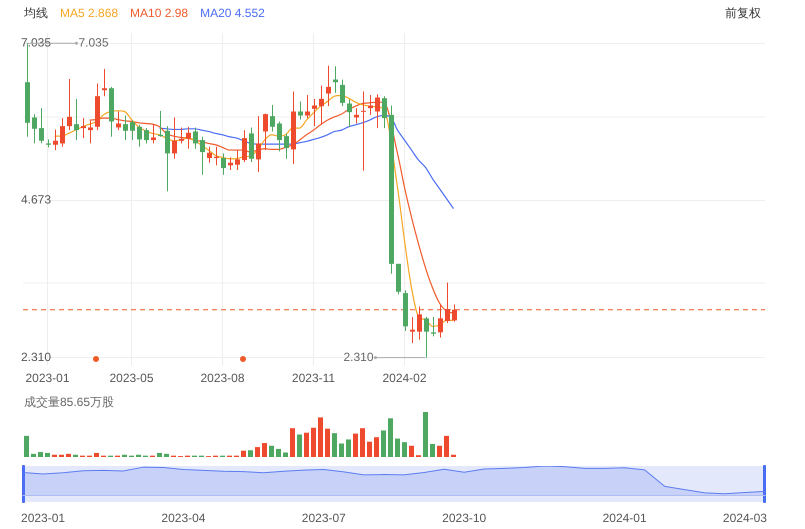 The width and height of the screenshot is (805, 529). Describe the element at coordinates (464, 518) in the screenshot. I see `x-tick-label: 2023-10` at that location.